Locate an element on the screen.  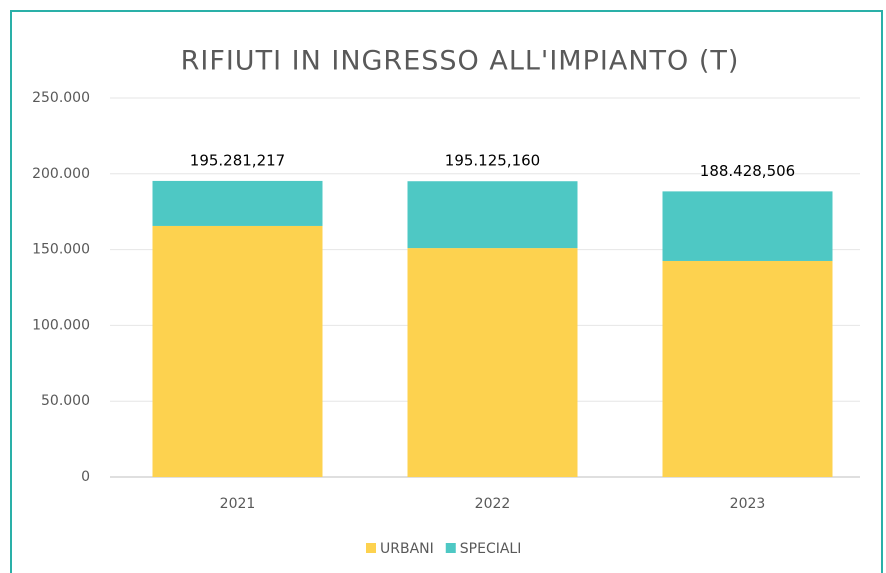
y-tick-label: 150.000 is located at coordinates (61, 250).